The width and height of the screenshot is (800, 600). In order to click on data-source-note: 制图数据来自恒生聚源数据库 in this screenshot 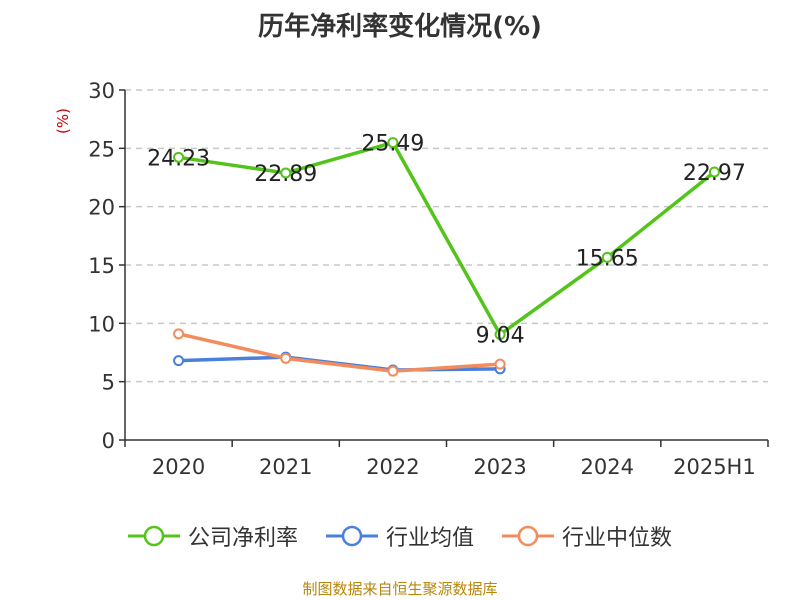, I will do `click(400, 589)`.